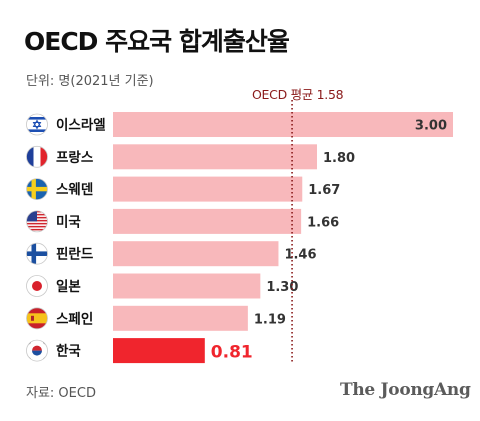 The width and height of the screenshot is (480, 421). I want to click on category-label: 핀란드, so click(75, 254).